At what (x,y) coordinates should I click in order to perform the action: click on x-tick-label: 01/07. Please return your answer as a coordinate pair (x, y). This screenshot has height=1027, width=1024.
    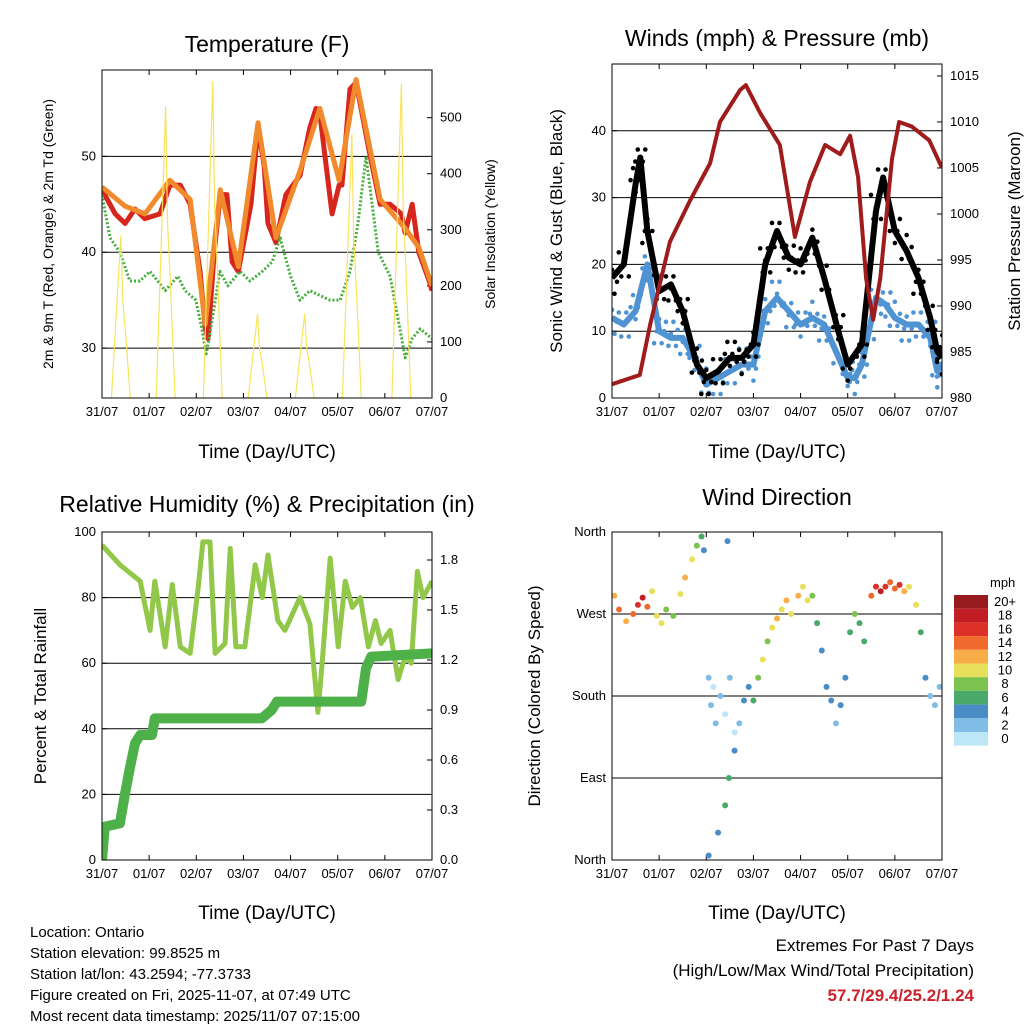
    Looking at the image, I should click on (659, 873).